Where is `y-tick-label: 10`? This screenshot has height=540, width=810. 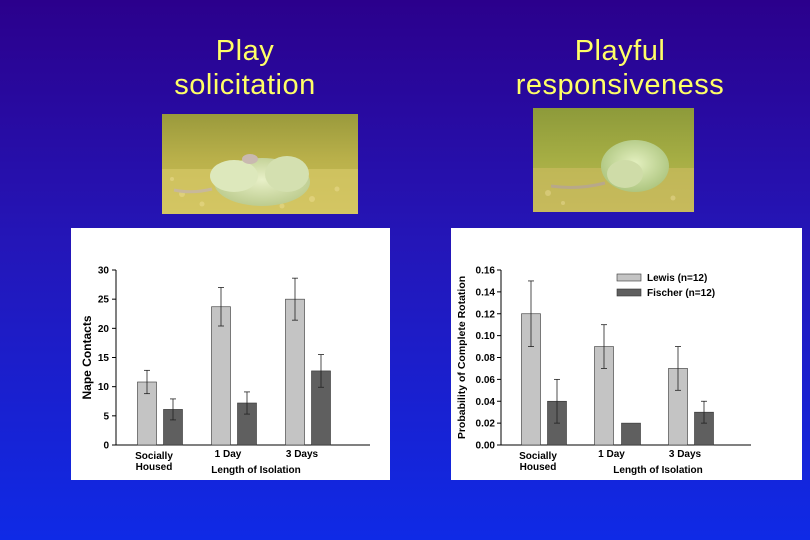
y-tick-label: 10 is located at coordinates (104, 387).